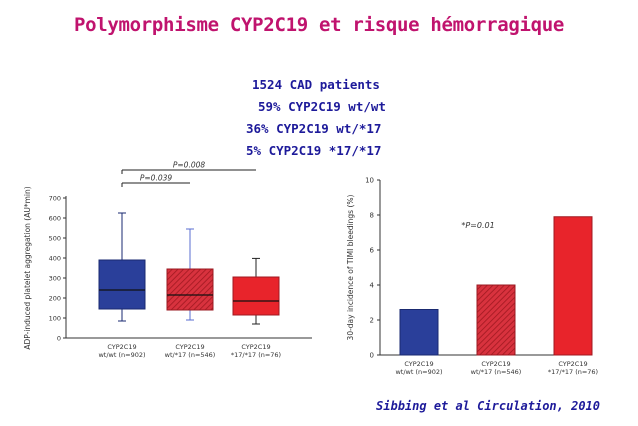 The image size is (638, 426). What do you see at coordinates (55, 319) in the screenshot?
I see `y-tick-label: 100` at bounding box center [55, 319].